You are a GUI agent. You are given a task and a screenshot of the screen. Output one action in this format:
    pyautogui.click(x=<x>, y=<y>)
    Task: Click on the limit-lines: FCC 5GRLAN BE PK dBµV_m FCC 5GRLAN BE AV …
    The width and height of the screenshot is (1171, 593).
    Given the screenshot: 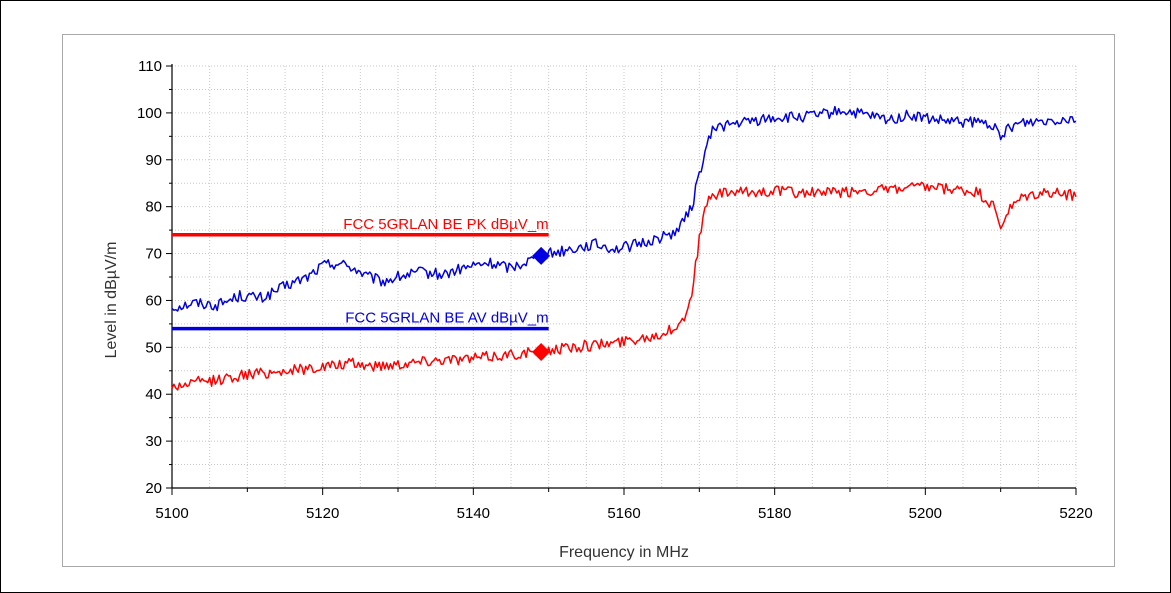 What is the action you would take?
    pyautogui.click(x=360, y=273)
    